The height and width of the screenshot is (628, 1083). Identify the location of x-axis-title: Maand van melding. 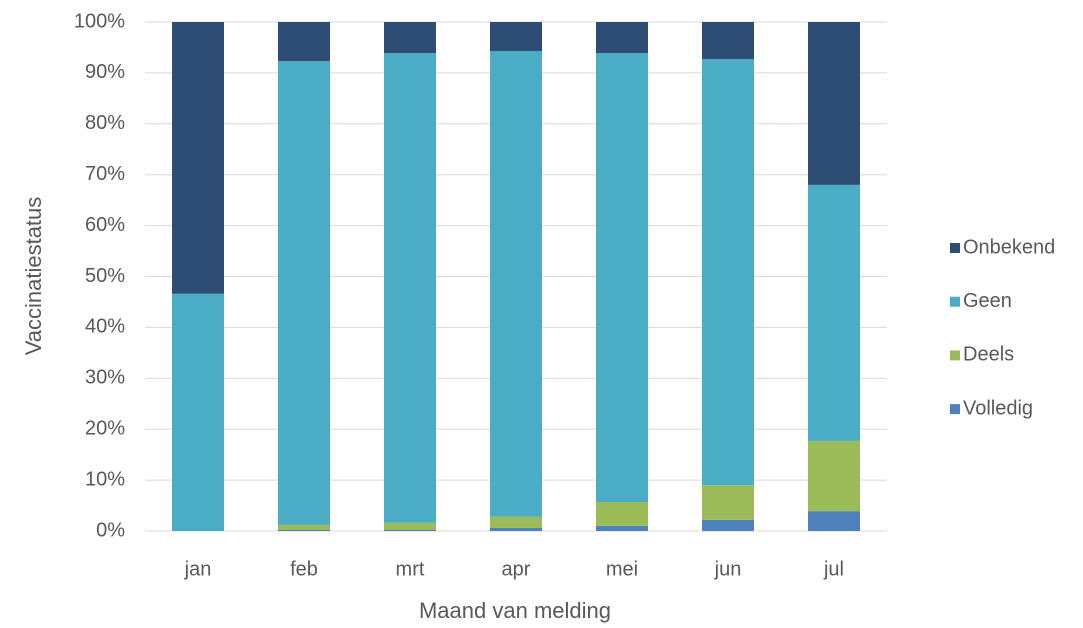
(515, 610).